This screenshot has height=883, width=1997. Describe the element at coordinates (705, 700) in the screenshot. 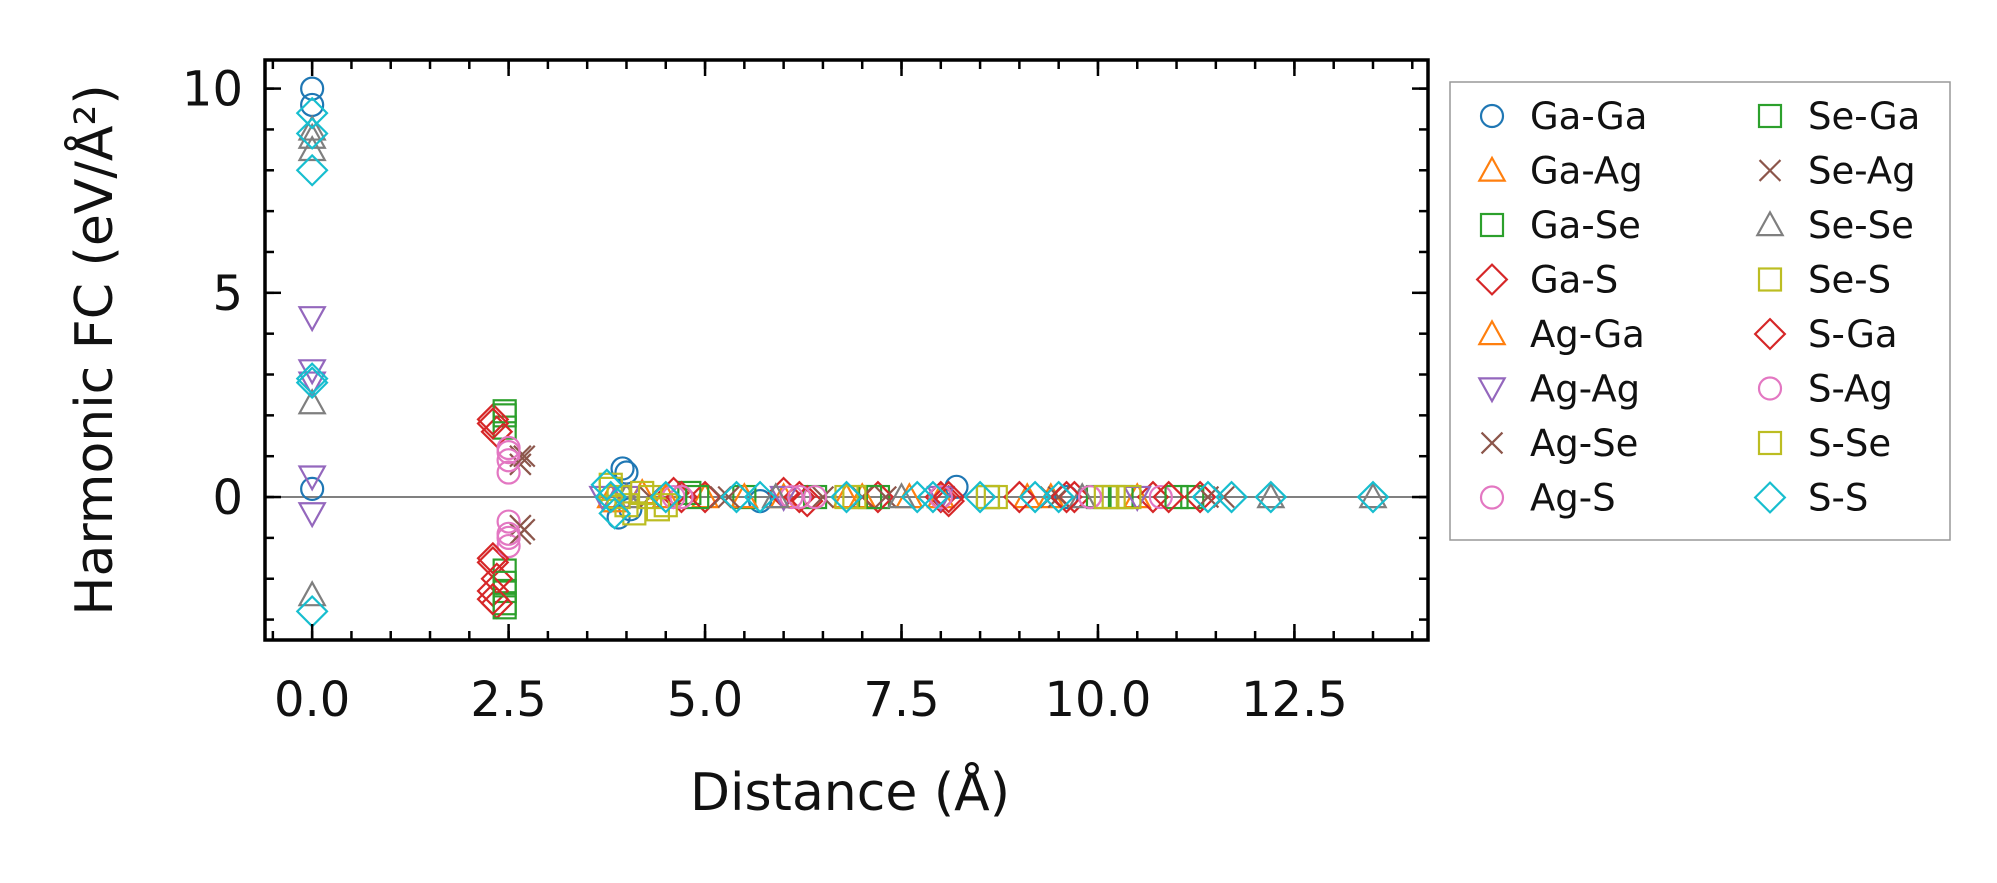

I see `x-tick-label: 5.0` at that location.